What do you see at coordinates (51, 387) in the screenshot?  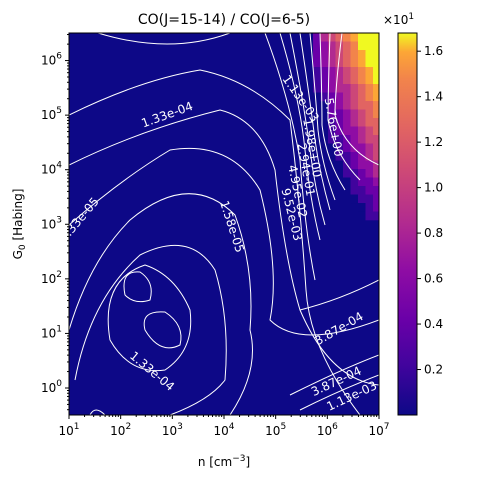 I see `y-tick-label: 10⁰` at bounding box center [51, 387].